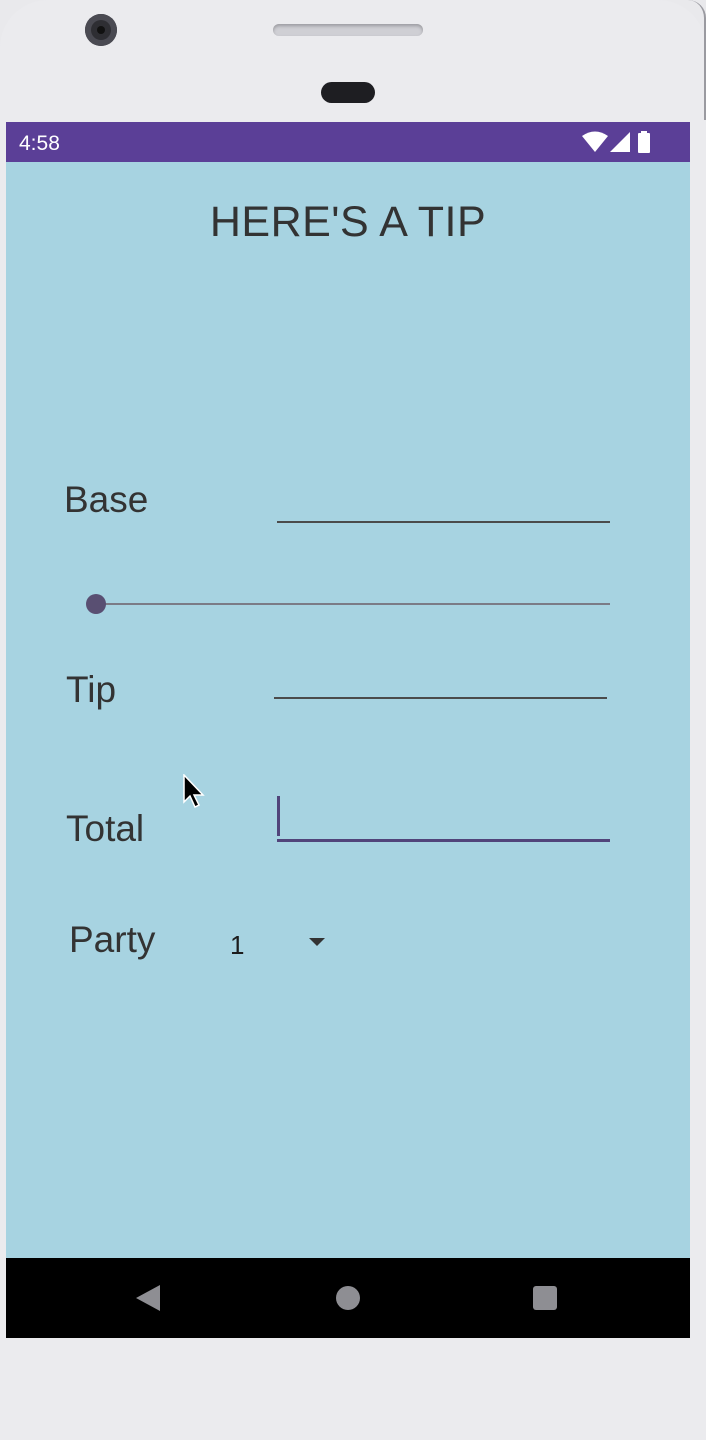 The width and height of the screenshot is (706, 1440). I want to click on party-selected-value: 1, so click(237, 945).